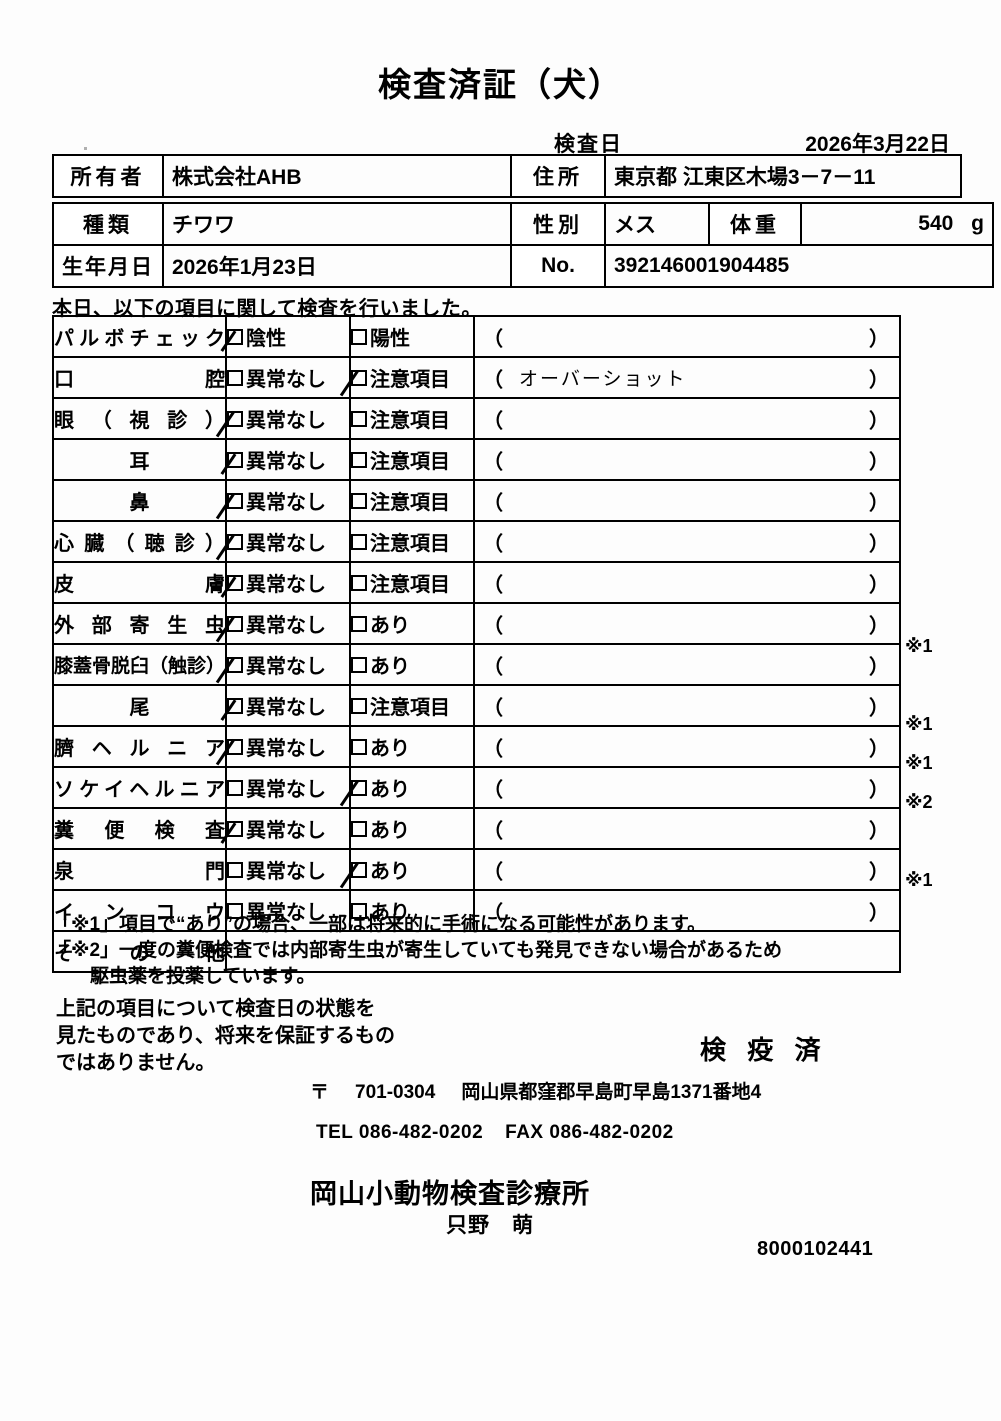 The width and height of the screenshot is (1001, 1421). What do you see at coordinates (936, 223) in the screenshot?
I see `weight-value: 540` at bounding box center [936, 223].